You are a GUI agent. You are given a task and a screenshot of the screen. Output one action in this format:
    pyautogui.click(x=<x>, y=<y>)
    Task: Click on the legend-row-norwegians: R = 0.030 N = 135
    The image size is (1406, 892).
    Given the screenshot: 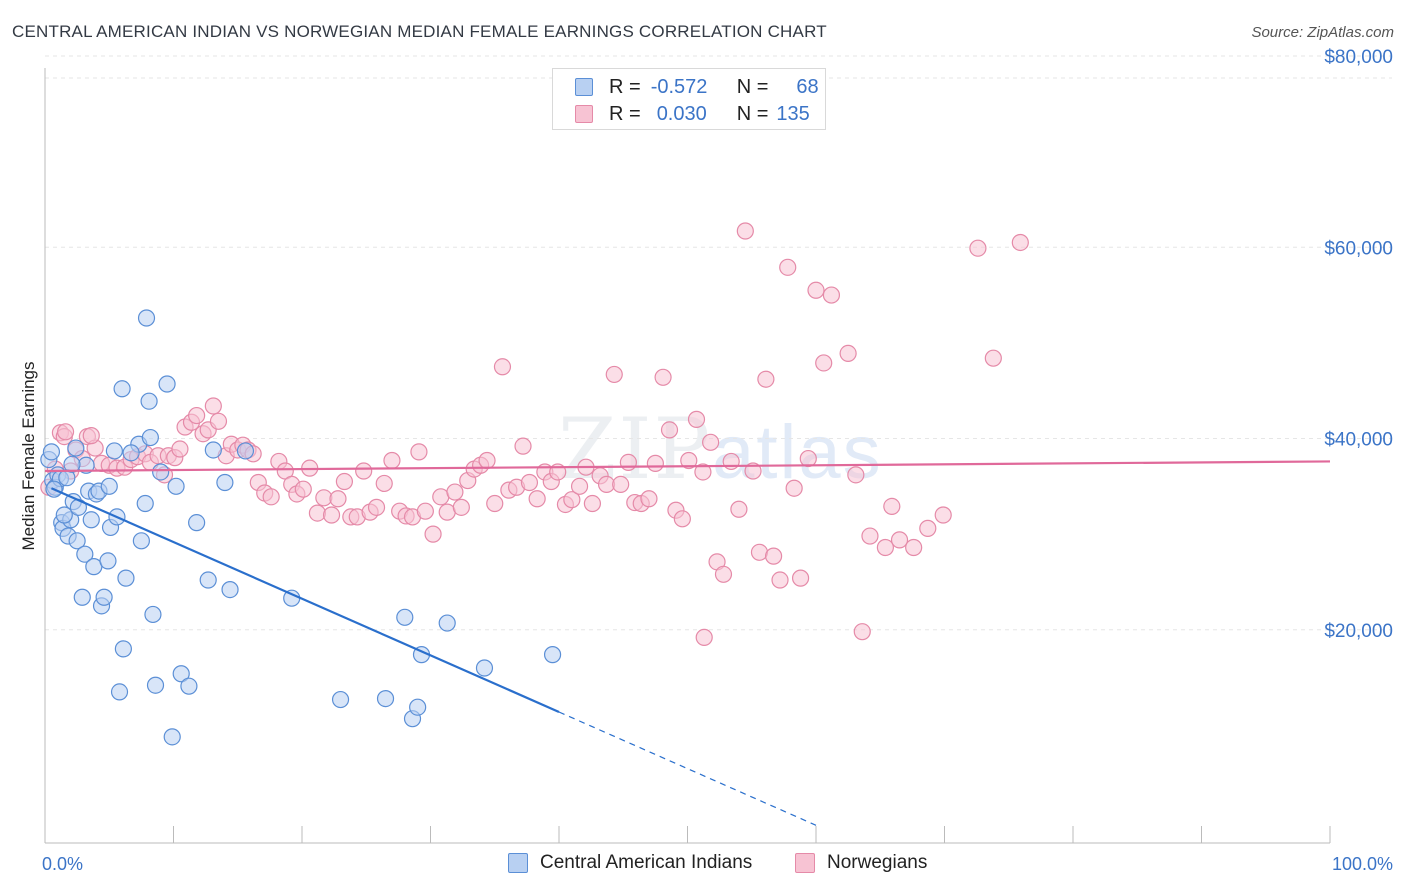 What is the action you would take?
    pyautogui.click(x=692, y=114)
    